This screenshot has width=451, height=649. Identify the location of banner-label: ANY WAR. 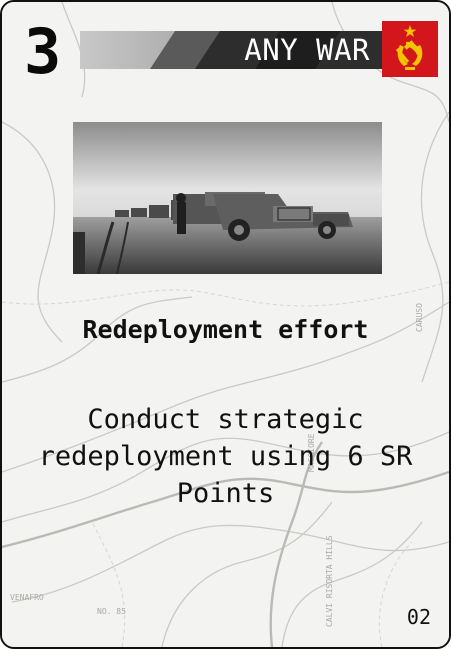
(307, 50).